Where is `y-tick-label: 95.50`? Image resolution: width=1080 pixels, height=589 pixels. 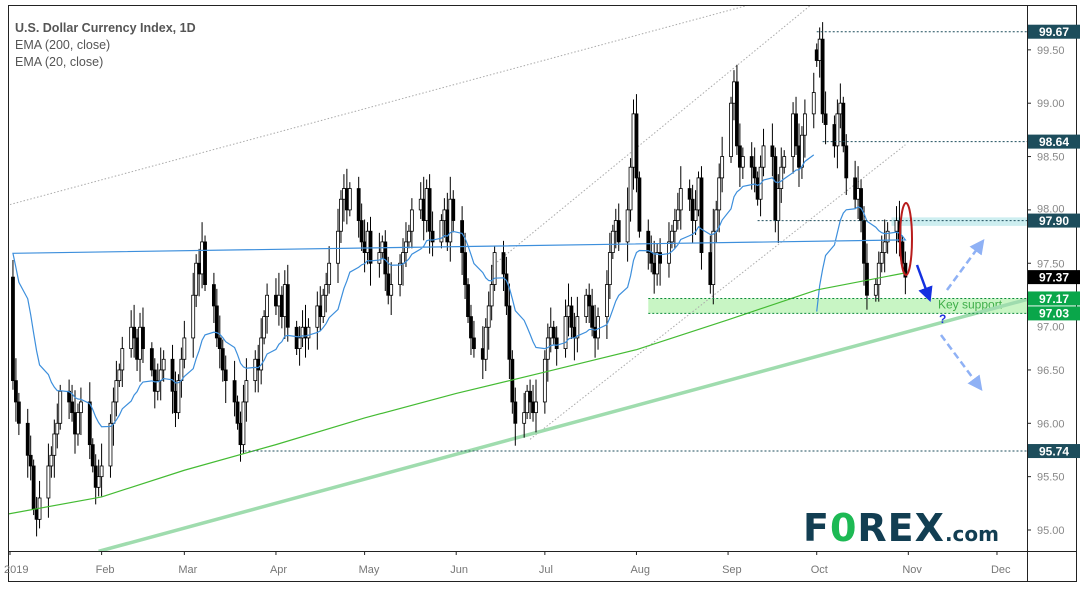
y-tick-label: 95.50 is located at coordinates (1051, 478).